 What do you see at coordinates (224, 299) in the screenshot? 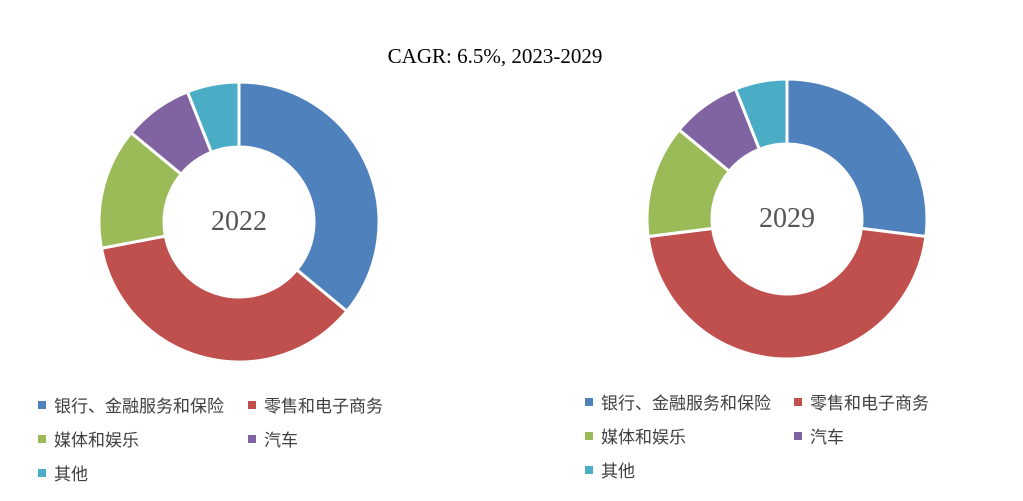
I see `slice-2022-retail-ecommerce` at bounding box center [224, 299].